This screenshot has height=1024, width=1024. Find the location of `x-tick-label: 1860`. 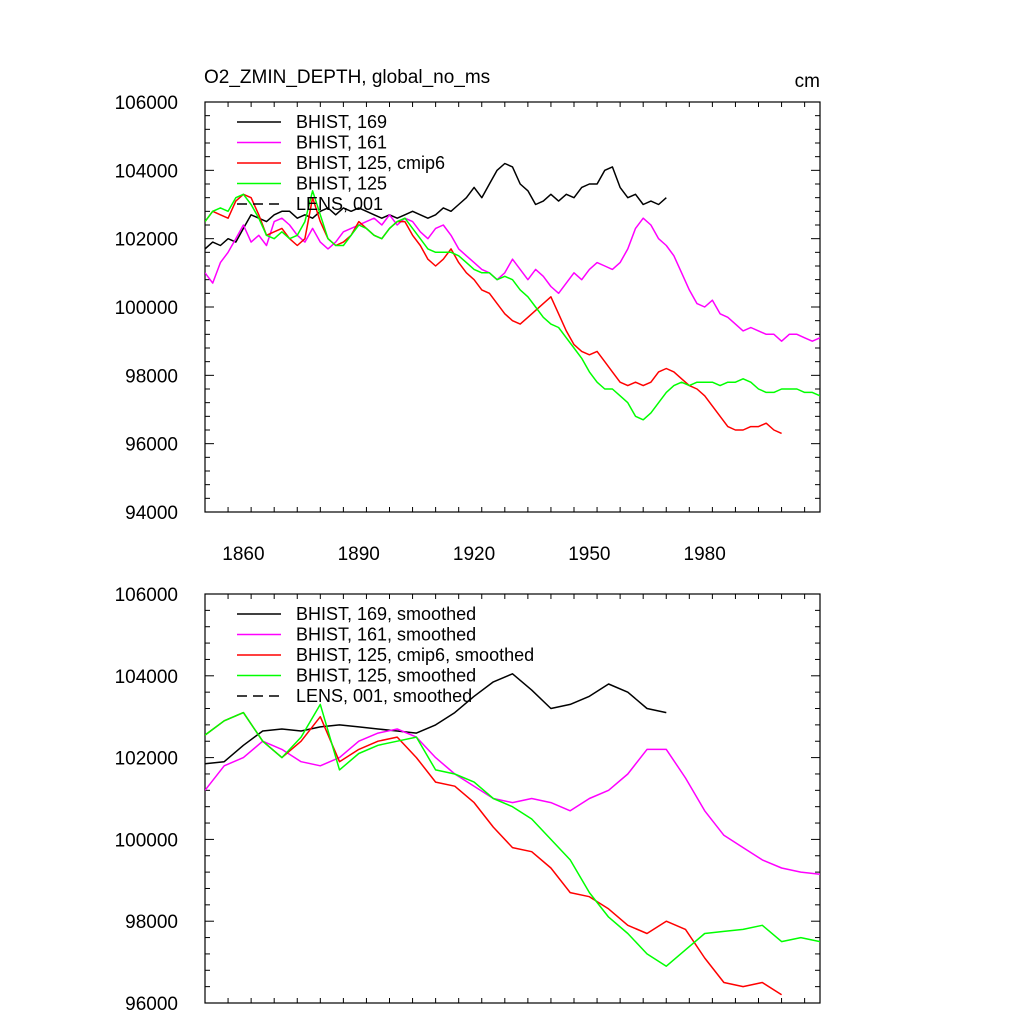

x-tick-label: 1860 is located at coordinates (243, 554).